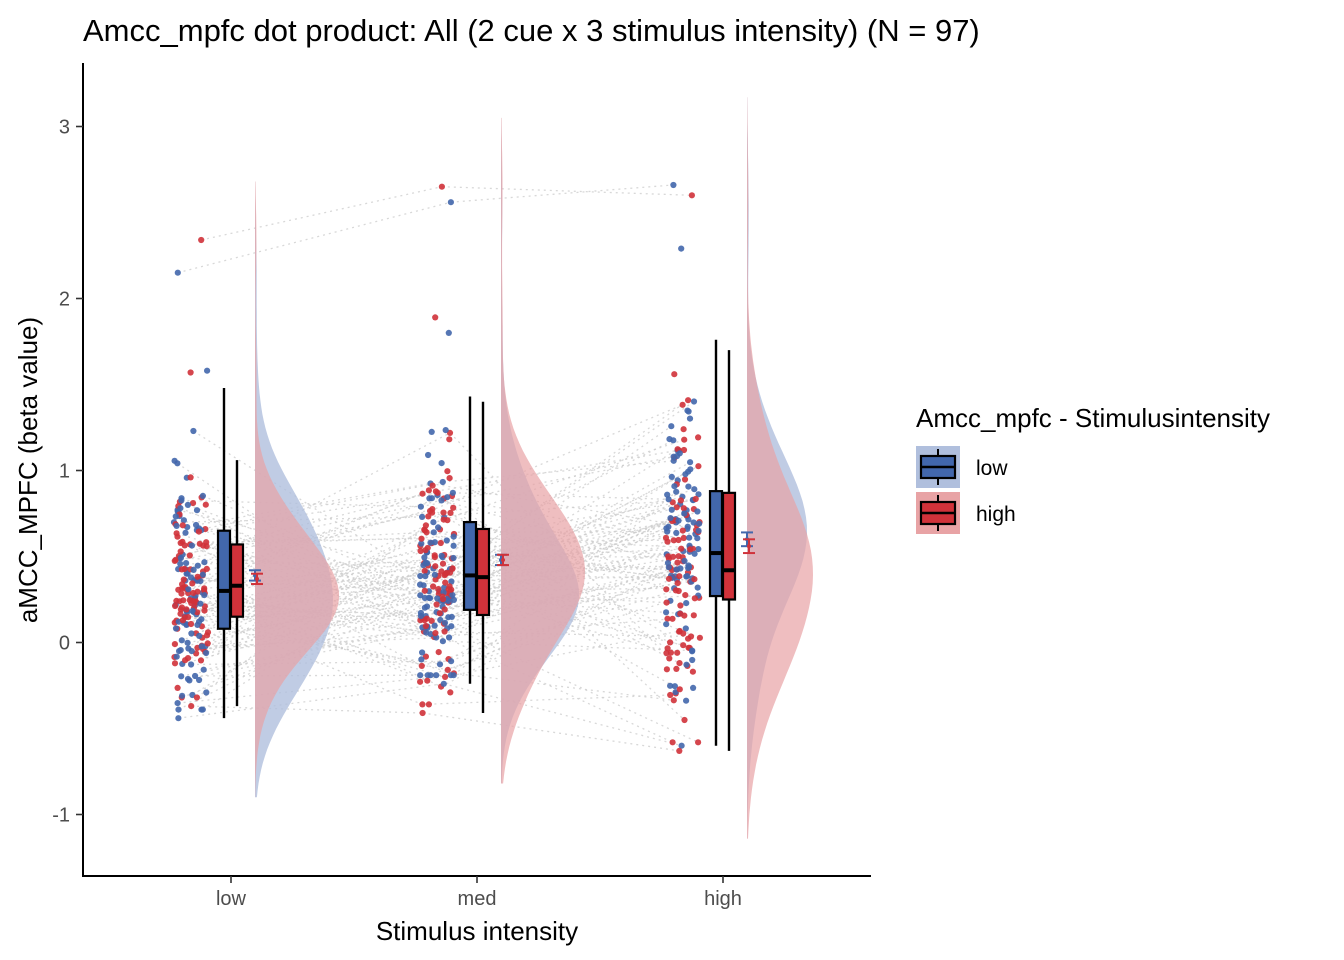  I want to click on density-cloud-high, so click(543, 450).